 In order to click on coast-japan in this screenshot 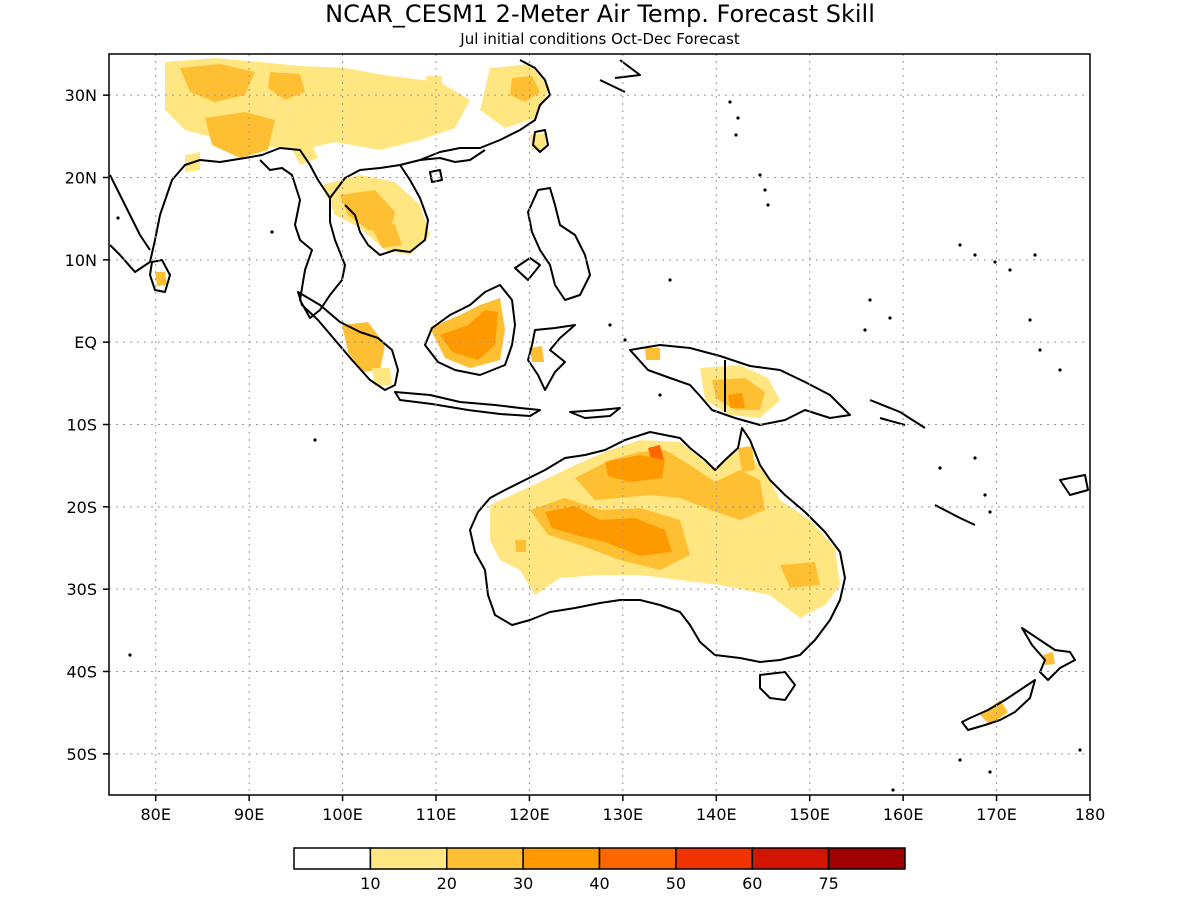, I will do `click(620, 76)`.